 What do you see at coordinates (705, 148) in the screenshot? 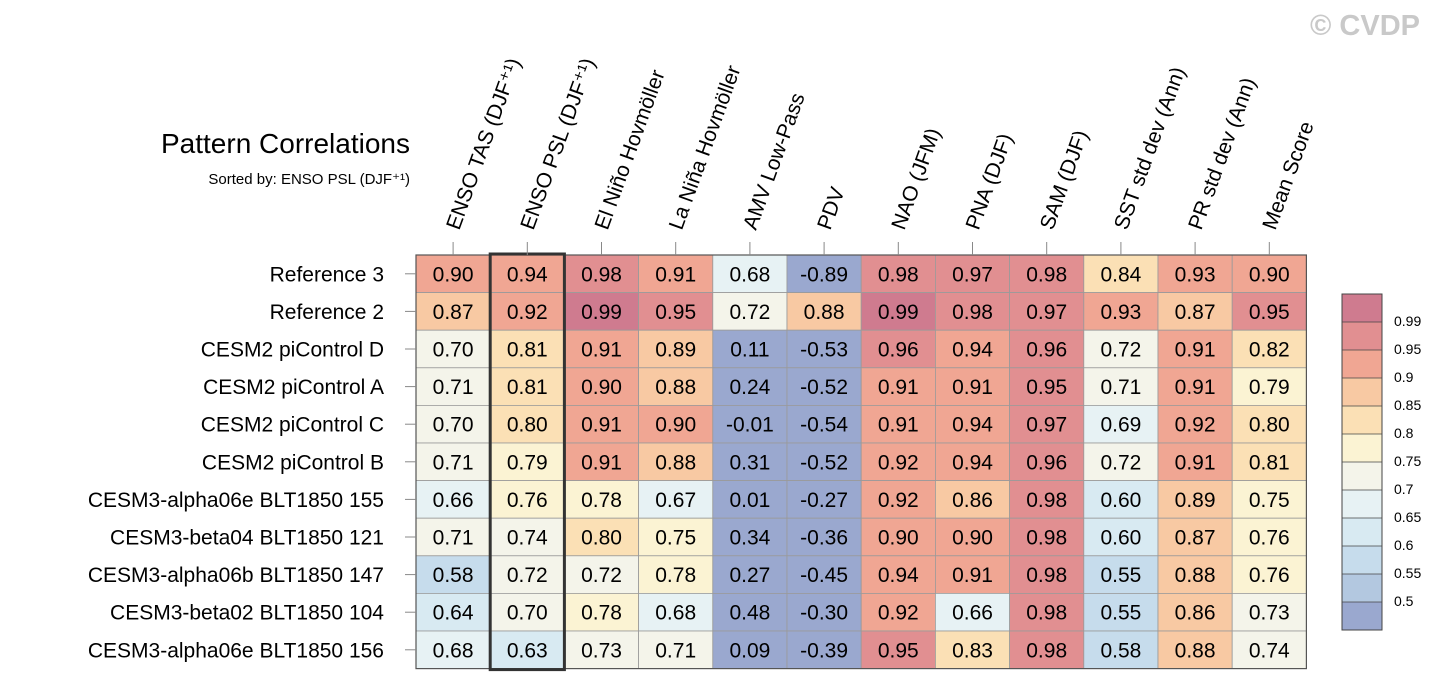
I see `column-label: La Niña Hovmöller` at bounding box center [705, 148].